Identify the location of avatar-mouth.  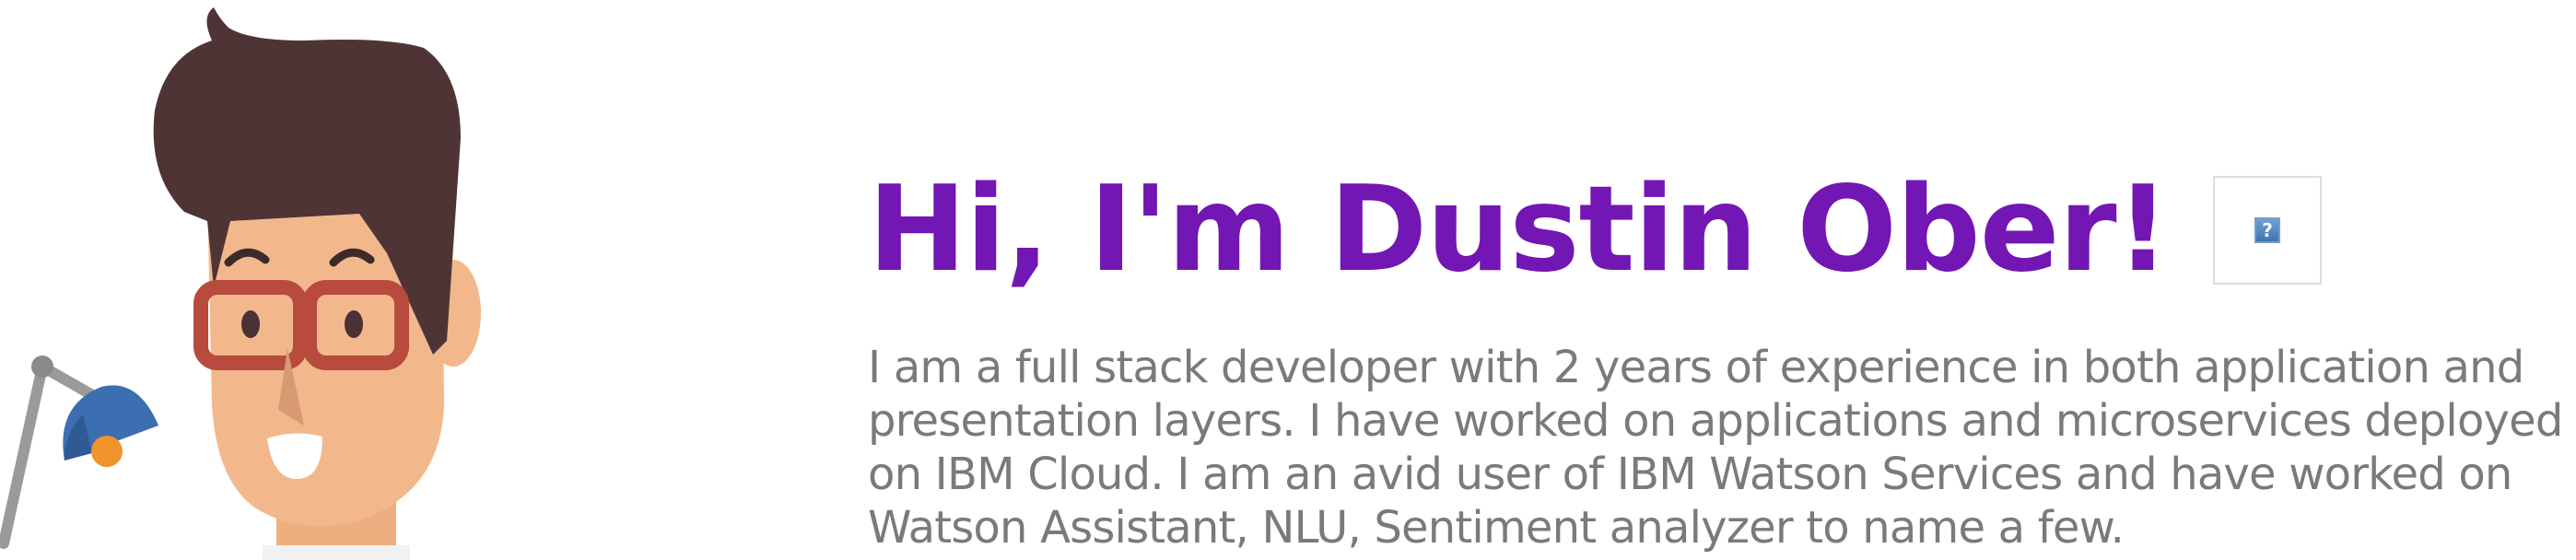
(294, 456).